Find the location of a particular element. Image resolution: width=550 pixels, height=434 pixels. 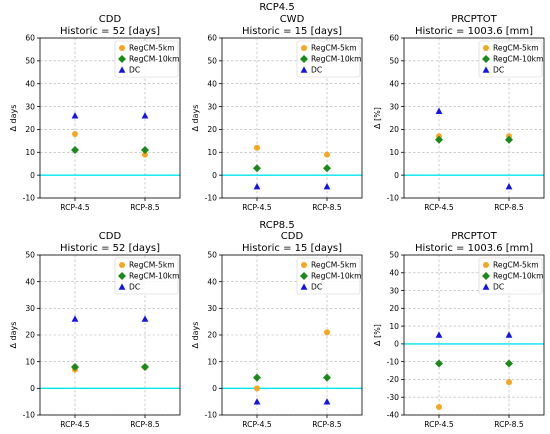

chart-title: PRCPTOT is located at coordinates (474, 236).